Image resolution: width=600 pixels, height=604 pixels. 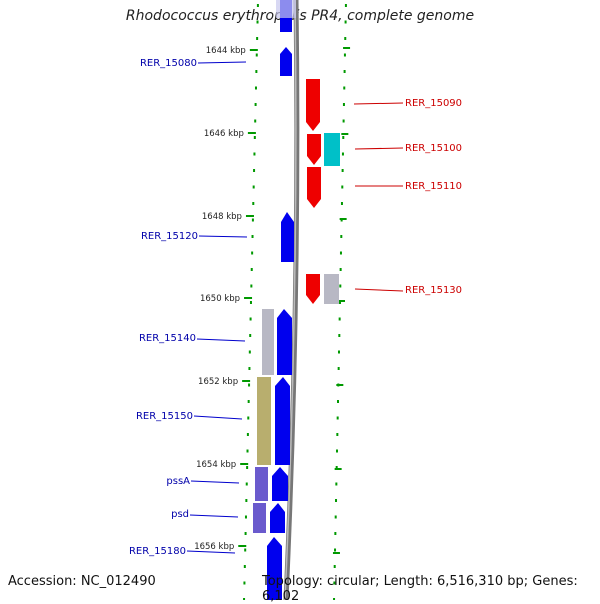 What do you see at coordinates (280, 484) in the screenshot?
I see `gene-pssa` at bounding box center [280, 484].